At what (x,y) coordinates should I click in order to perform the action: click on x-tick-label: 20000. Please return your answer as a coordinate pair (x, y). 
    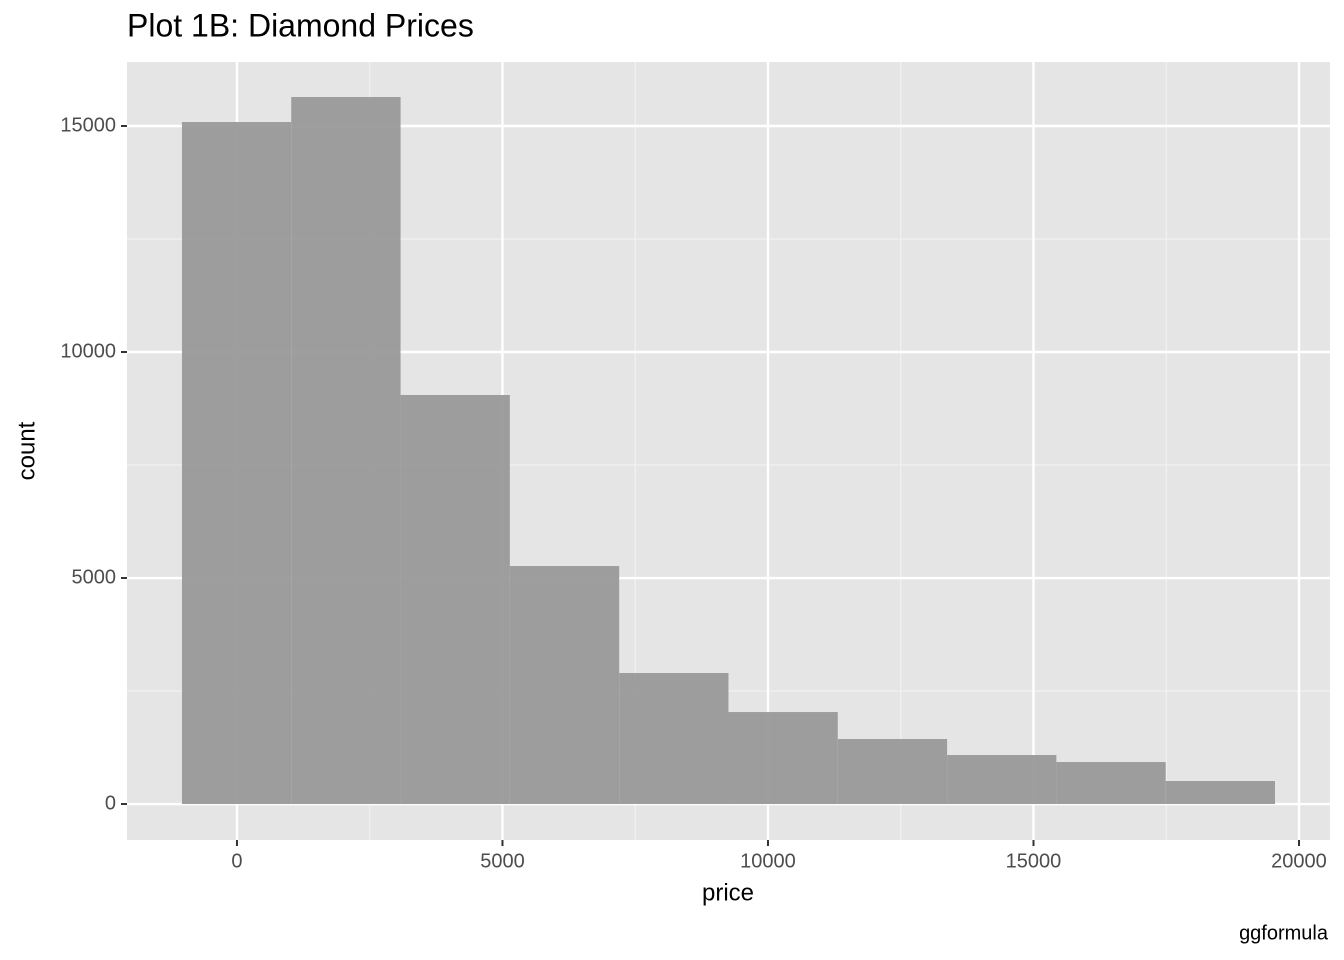
    Looking at the image, I should click on (1299, 861).